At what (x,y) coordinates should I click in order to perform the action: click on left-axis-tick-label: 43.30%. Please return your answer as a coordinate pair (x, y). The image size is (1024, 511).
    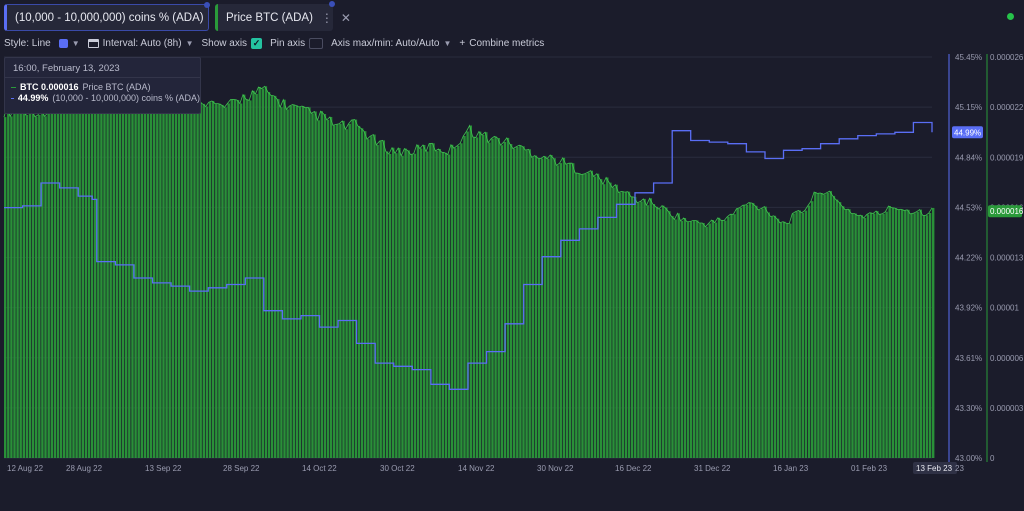
    Looking at the image, I should click on (968, 408).